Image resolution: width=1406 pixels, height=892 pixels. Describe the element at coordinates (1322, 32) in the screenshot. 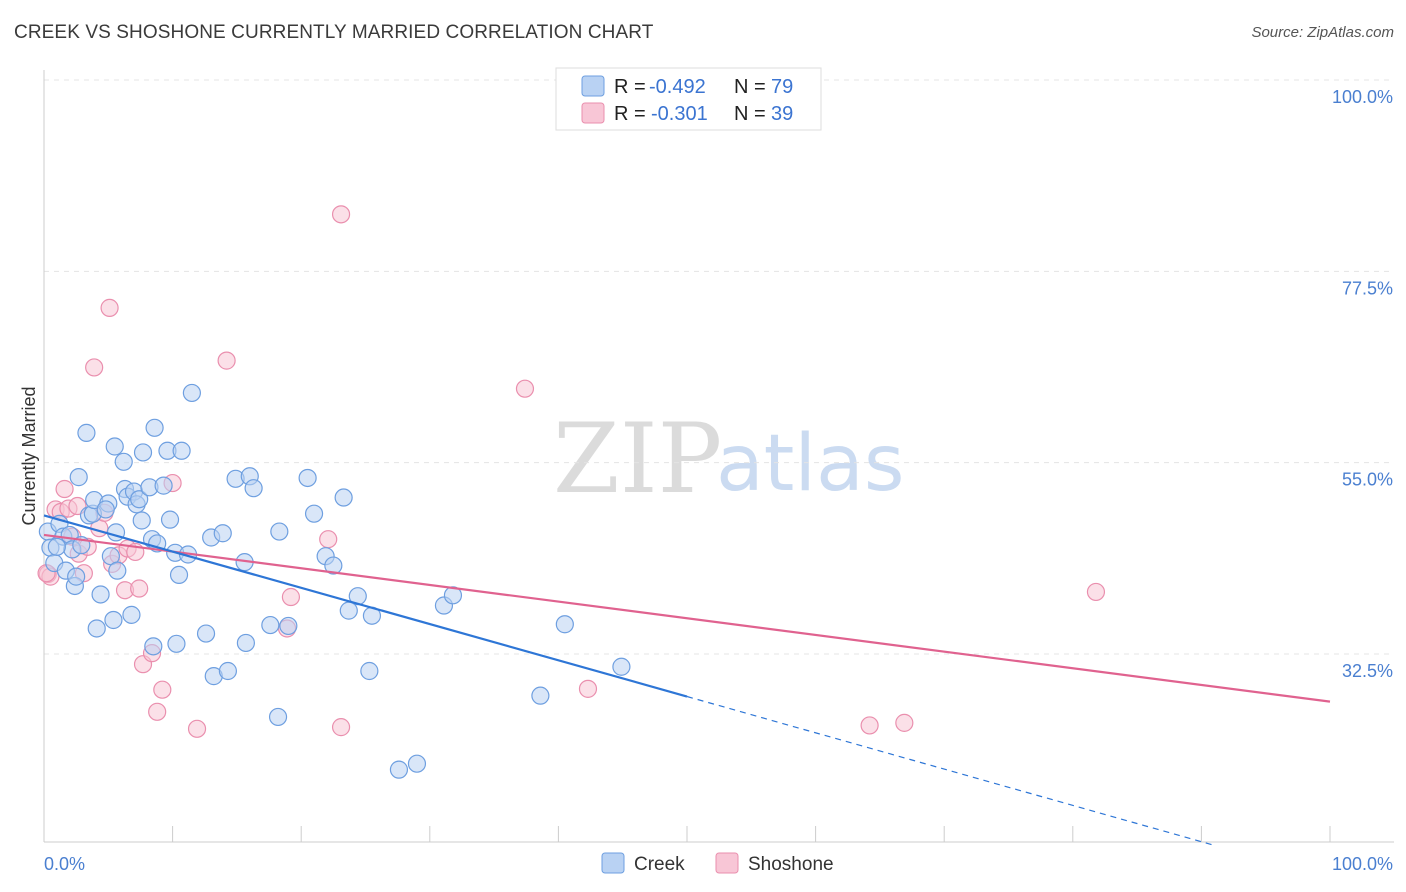

I see `source-label: Source: ZipAtlas.com` at that location.